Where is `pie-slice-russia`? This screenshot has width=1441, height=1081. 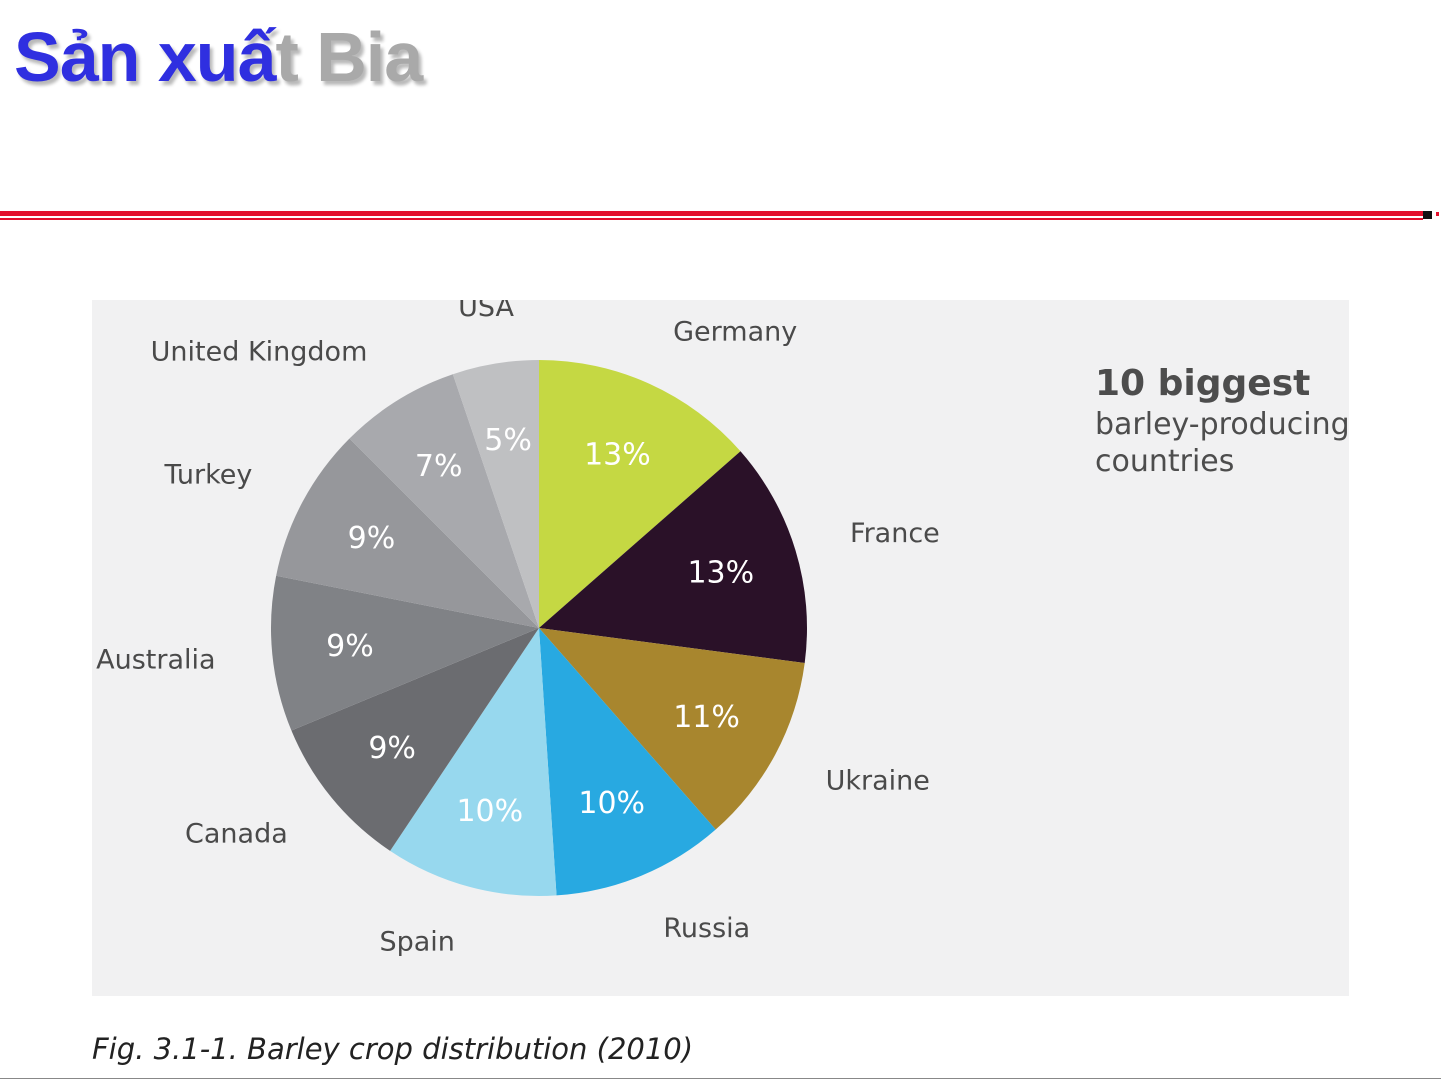 pie-slice-russia is located at coordinates (627, 762).